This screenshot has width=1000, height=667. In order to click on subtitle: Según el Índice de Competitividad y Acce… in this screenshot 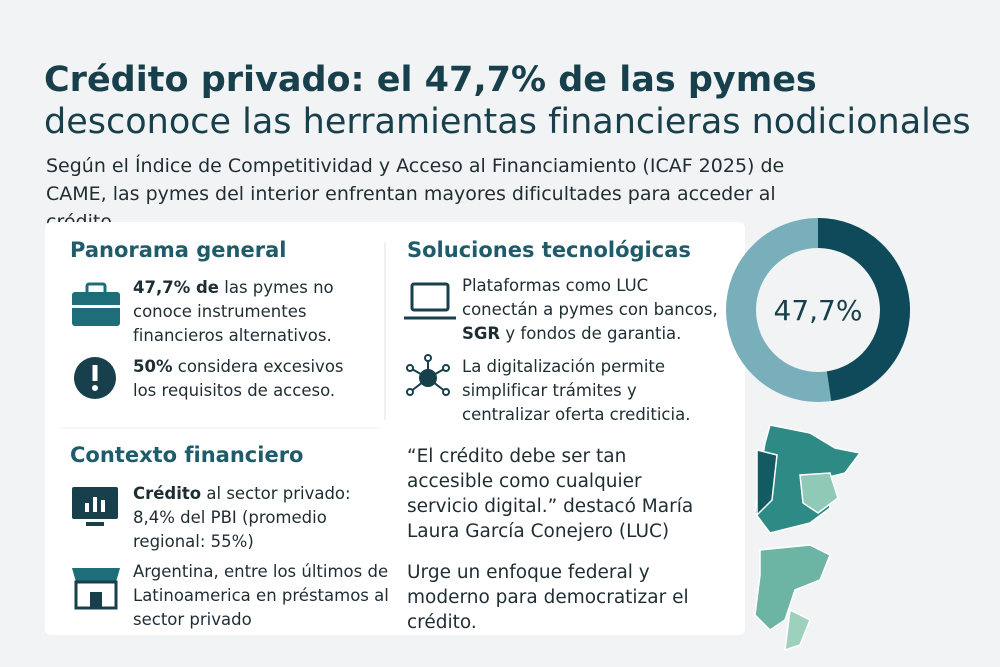, I will do `click(415, 194)`.